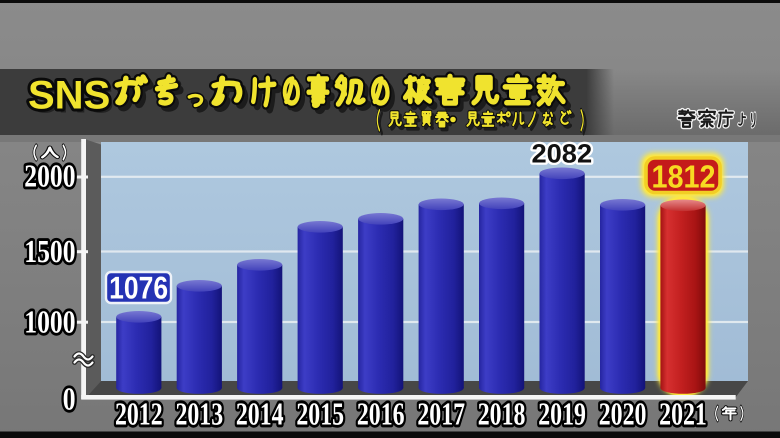  Describe the element at coordinates (502, 414) in the screenshot. I see `svg-text: 2018` at that location.